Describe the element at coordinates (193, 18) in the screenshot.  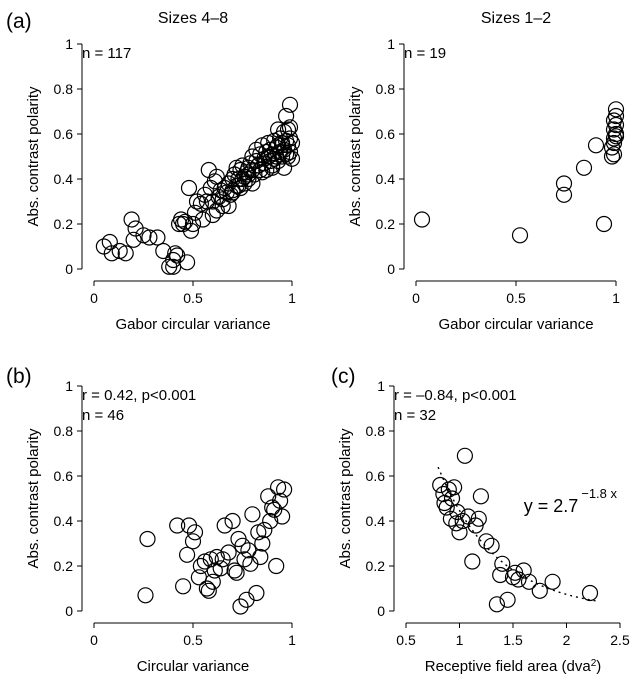
I see `chart-title: Sizes 4–8` at that location.